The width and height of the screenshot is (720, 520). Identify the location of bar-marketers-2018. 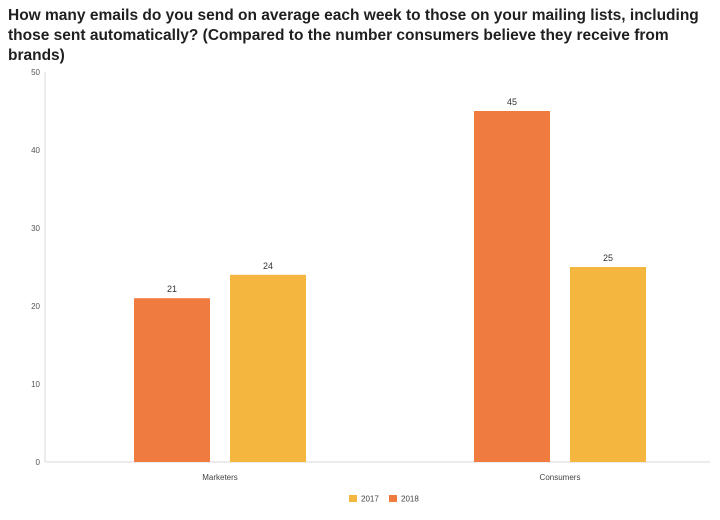
(172, 380).